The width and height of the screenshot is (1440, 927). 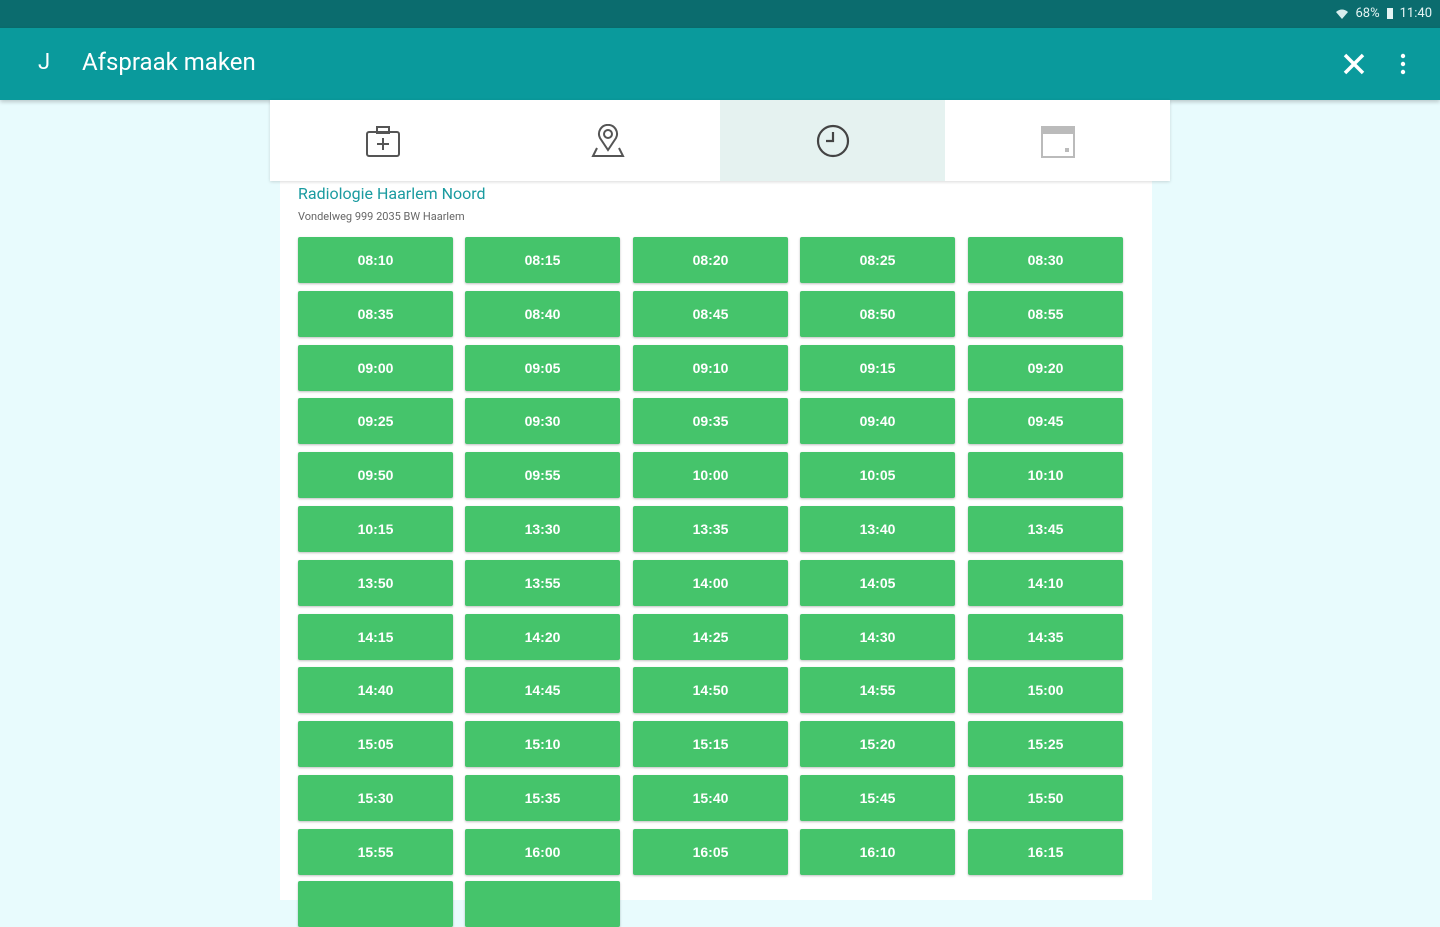 What do you see at coordinates (375, 582) in the screenshot?
I see `time-slot: 13:50` at bounding box center [375, 582].